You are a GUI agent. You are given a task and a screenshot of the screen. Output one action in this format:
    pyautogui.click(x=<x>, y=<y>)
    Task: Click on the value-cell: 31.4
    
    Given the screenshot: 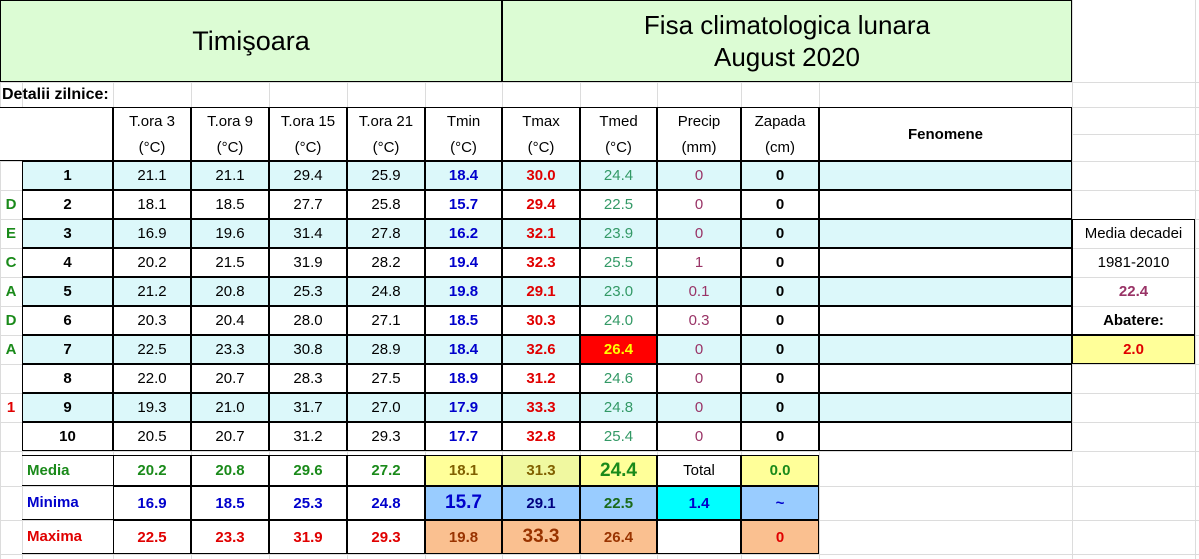 What is the action you would take?
    pyautogui.click(x=308, y=233)
    